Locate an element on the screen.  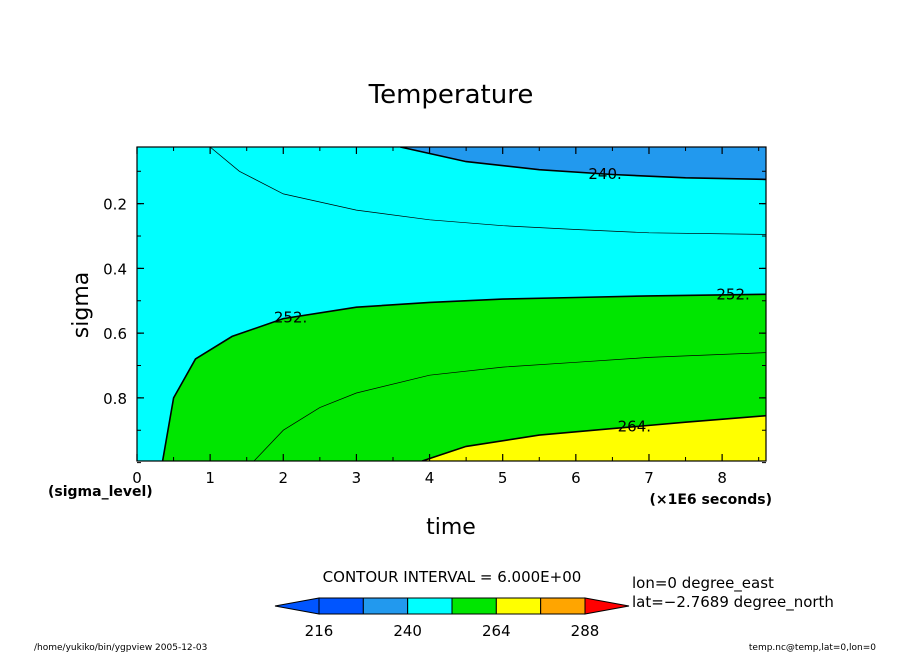
lon-annotation: lon=0 degree_east is located at coordinates (703, 583).